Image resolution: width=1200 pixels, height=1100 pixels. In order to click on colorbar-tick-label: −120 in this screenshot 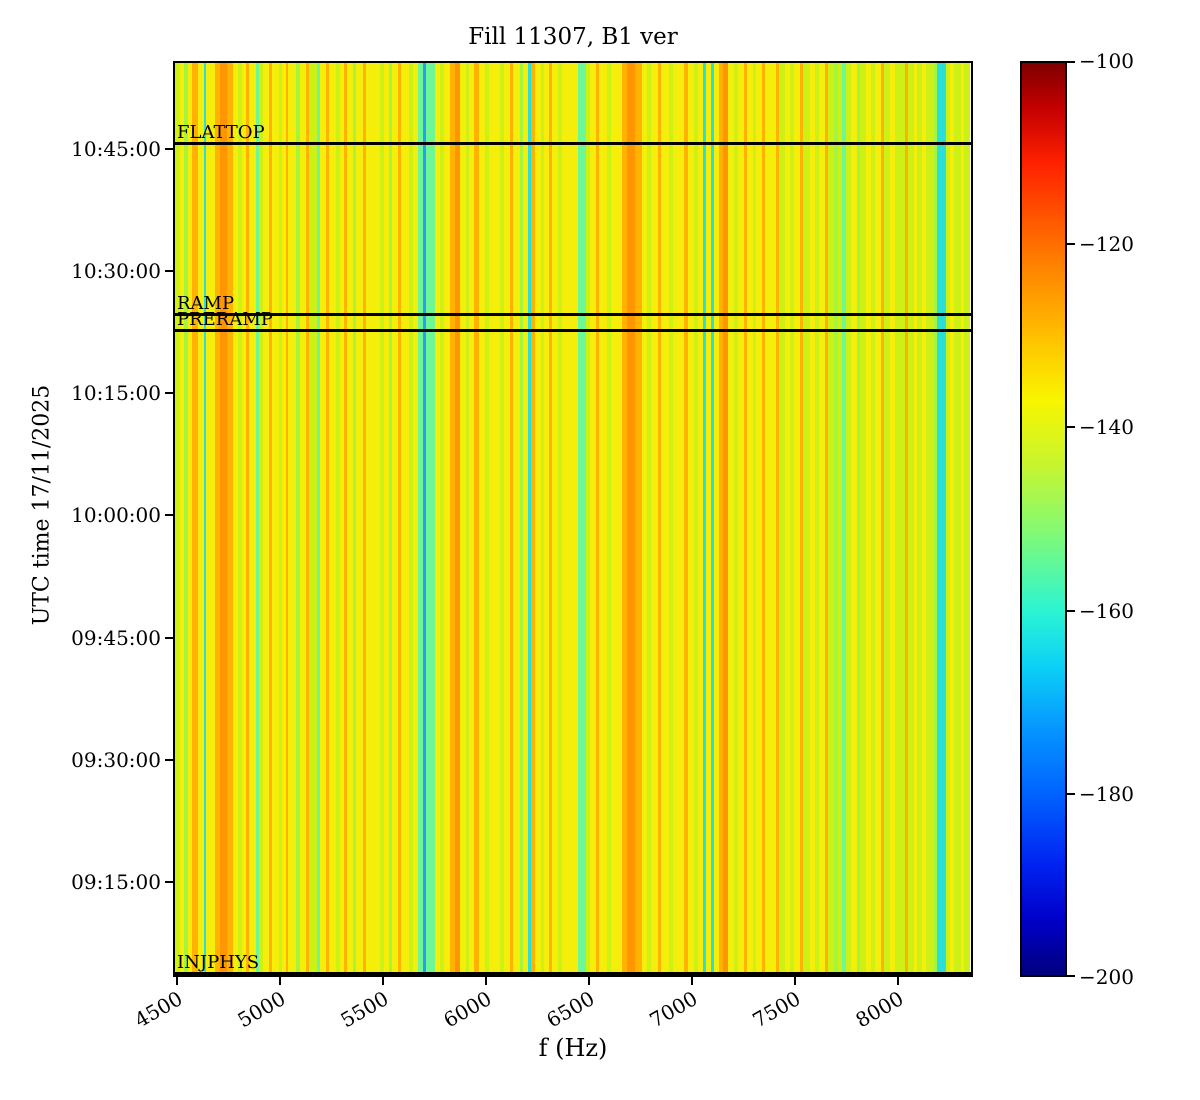, I will do `click(1106, 244)`.